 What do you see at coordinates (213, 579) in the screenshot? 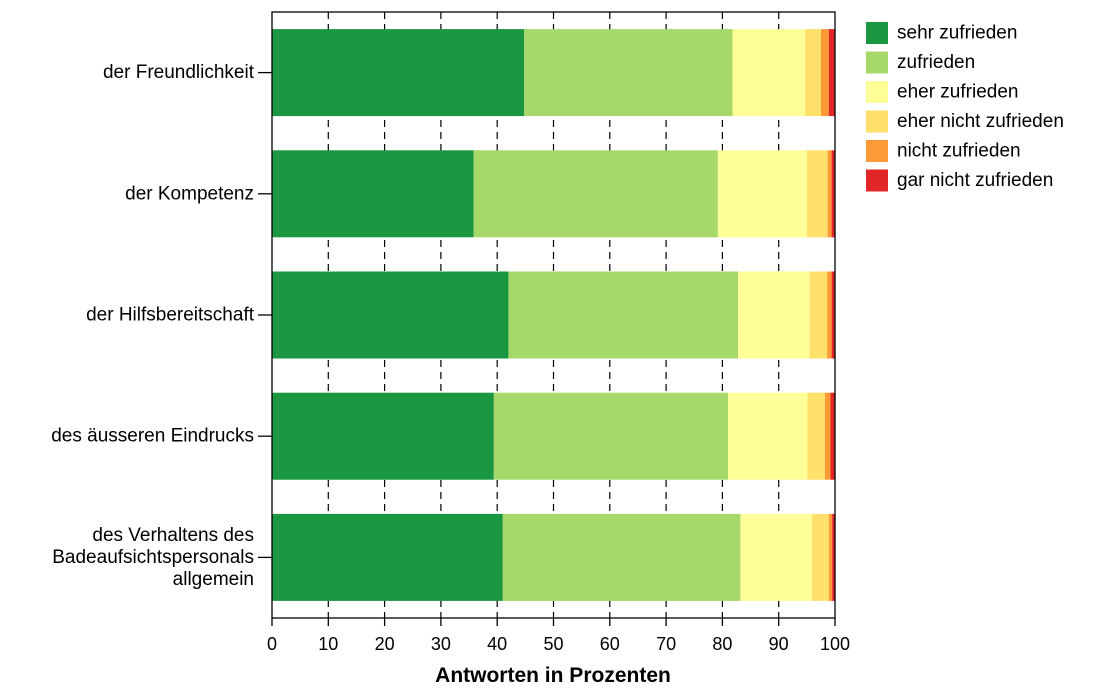
I see `category-label: allgemein` at bounding box center [213, 579].